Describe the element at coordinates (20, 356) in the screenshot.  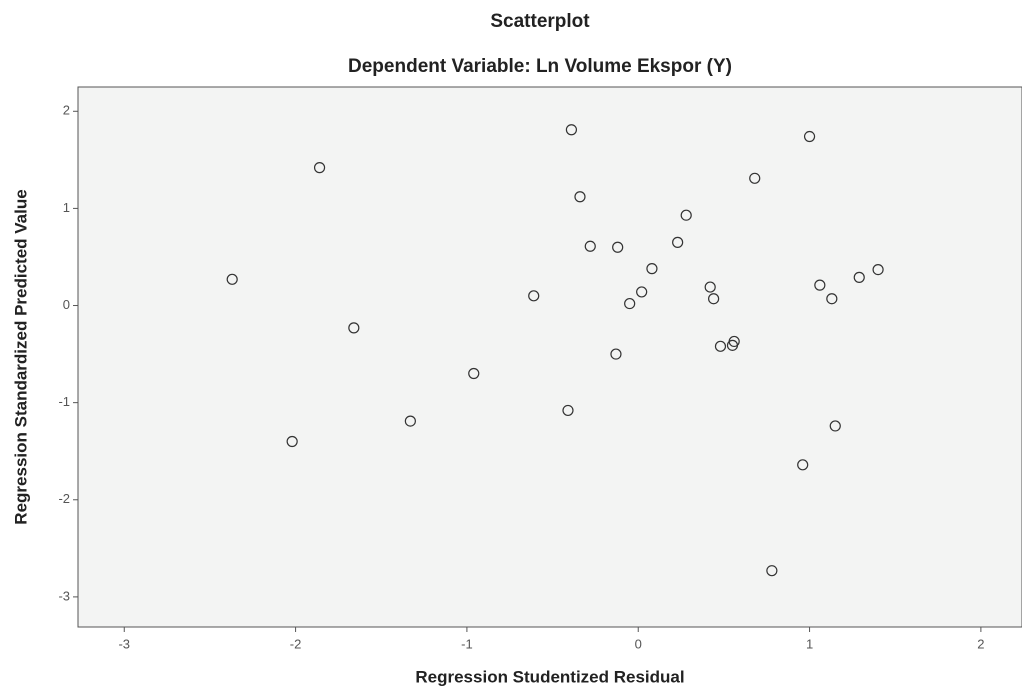
I see `y-axis-label: Regression Standardized Predicted Value` at that location.